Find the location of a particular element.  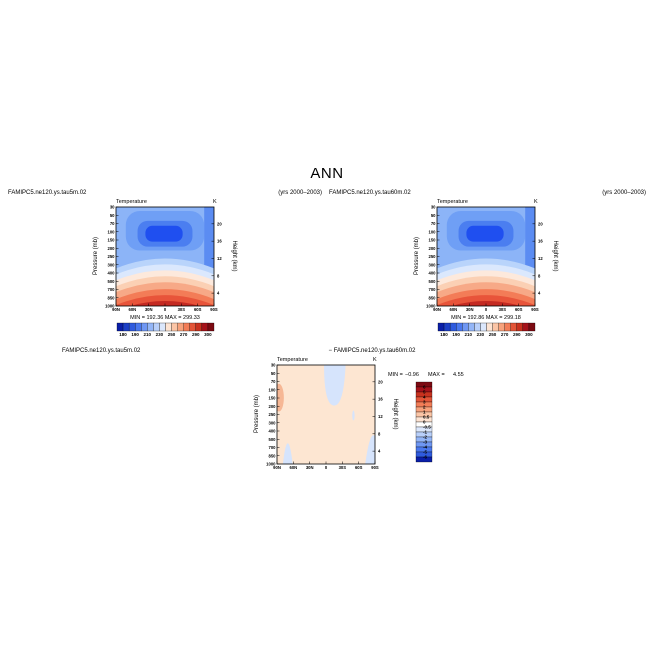

panel-1-colorbar: 180 190 210 230 250 270 290 300 is located at coordinates (165, 329).